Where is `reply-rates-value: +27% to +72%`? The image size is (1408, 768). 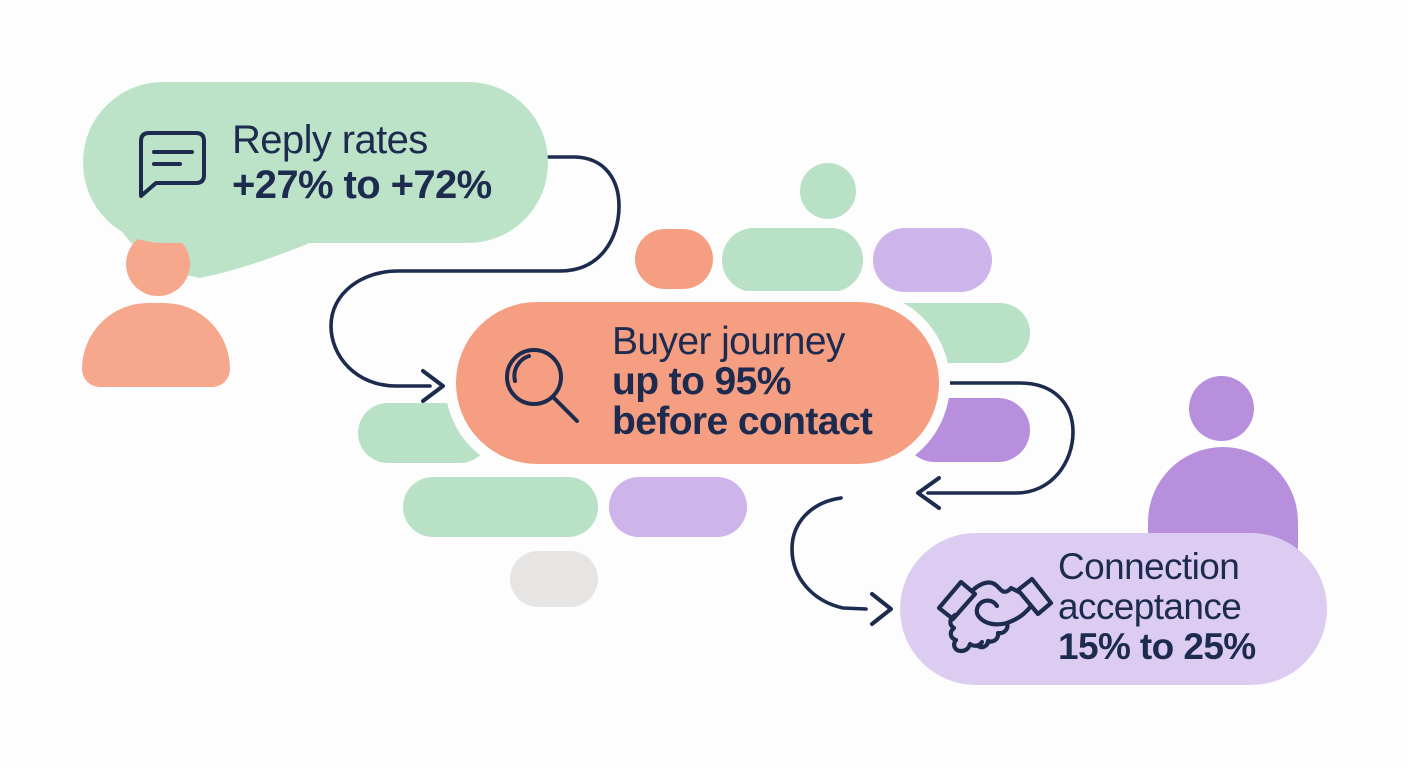 reply-rates-value: +27% to +72% is located at coordinates (362, 185).